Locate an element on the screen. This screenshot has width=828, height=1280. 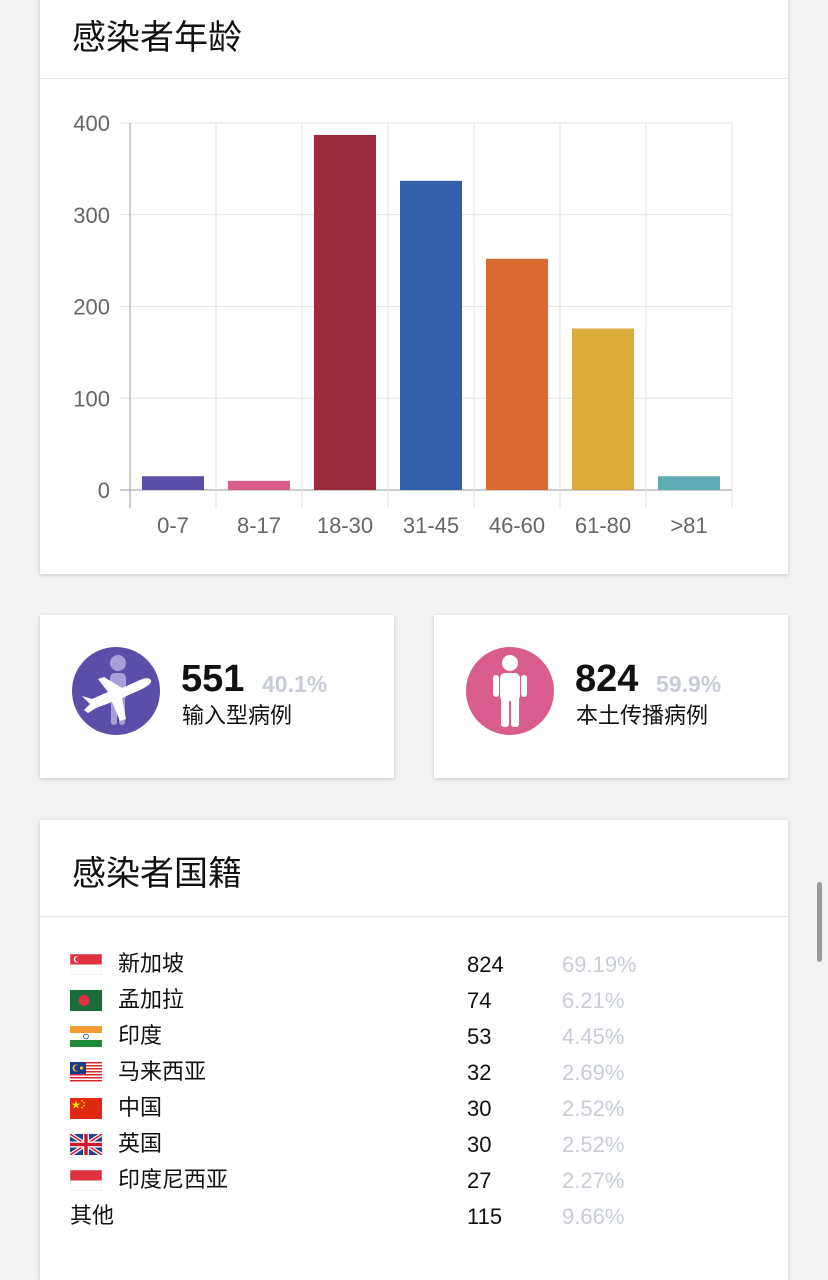
y-tick-label: 100 is located at coordinates (91, 398).